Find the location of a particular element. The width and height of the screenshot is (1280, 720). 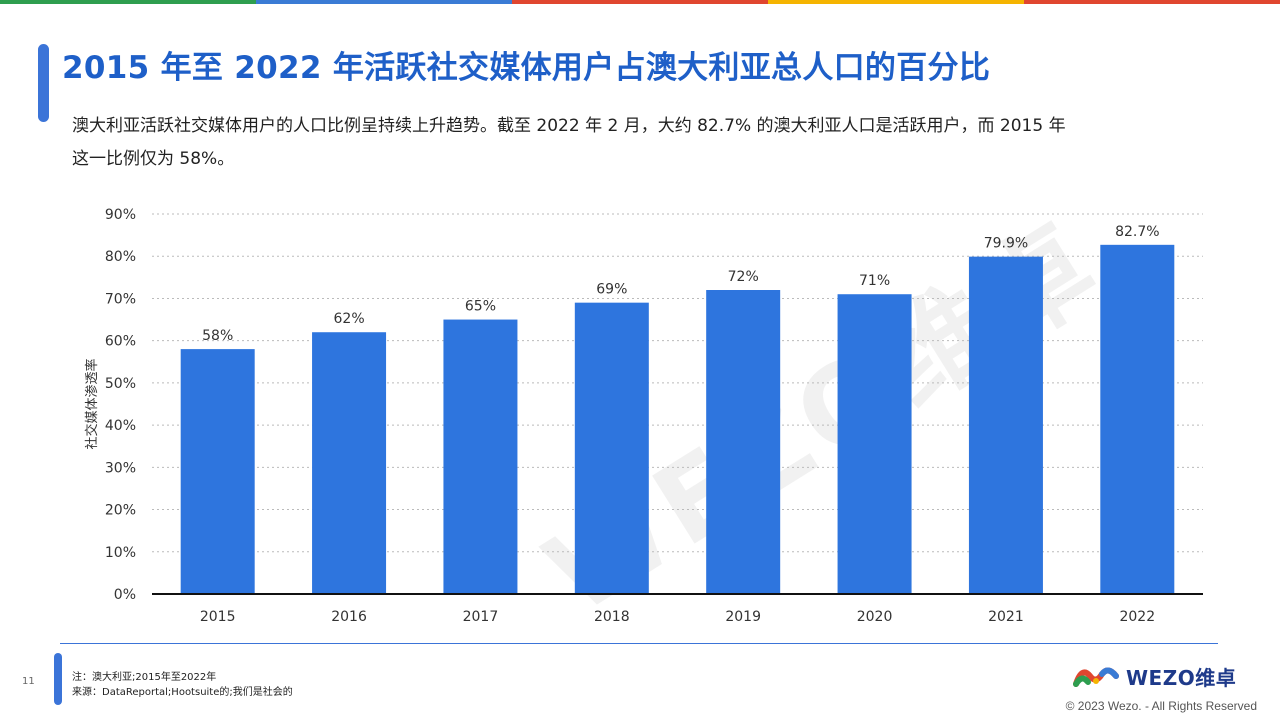

x-tick-label: 2015 is located at coordinates (218, 617).